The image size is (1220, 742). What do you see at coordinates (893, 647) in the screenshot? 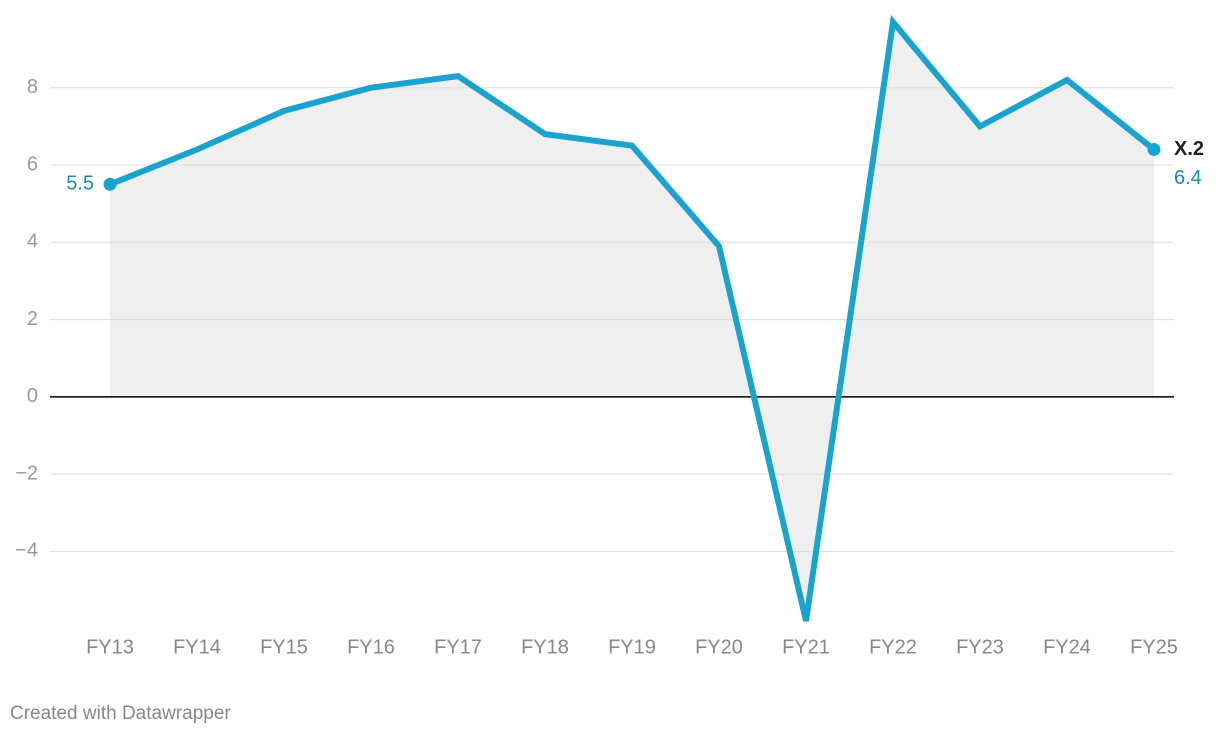
I see `x-tick-label: FY22` at bounding box center [893, 647].